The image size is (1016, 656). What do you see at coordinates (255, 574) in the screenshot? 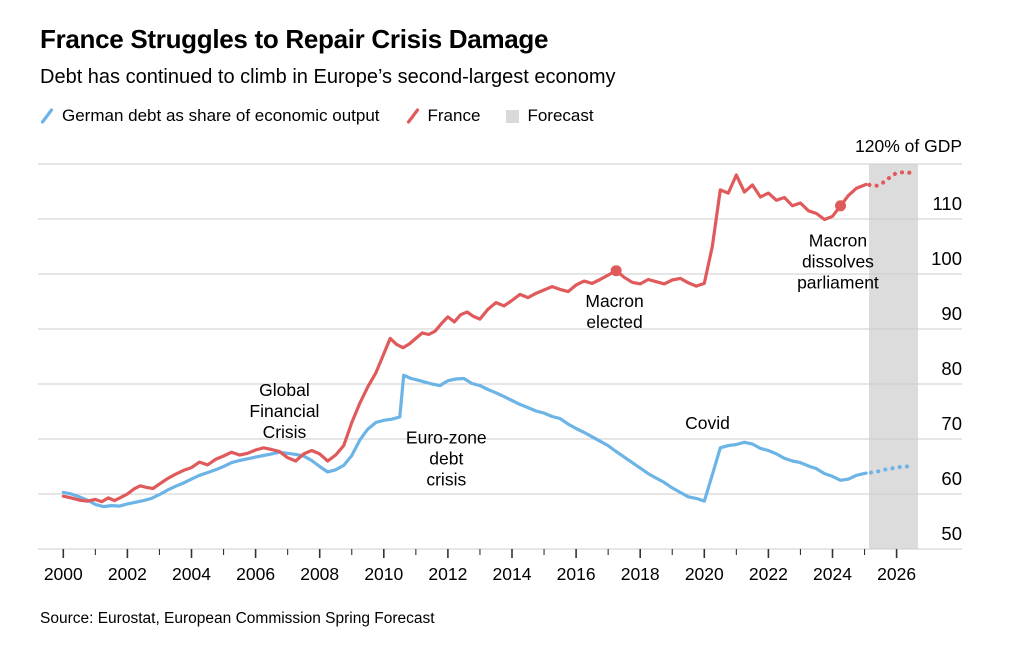
I see `x-axis-label-2006: 2006` at bounding box center [255, 574].